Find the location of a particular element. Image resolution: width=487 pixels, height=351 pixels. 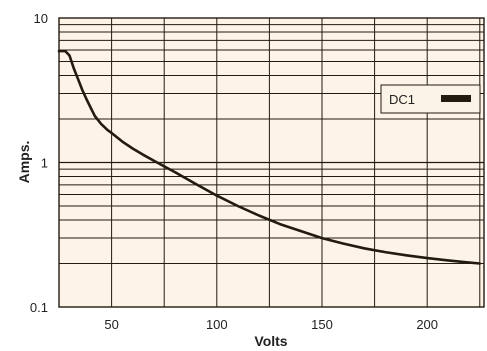

x-tick-label: 50 is located at coordinates (111, 324).